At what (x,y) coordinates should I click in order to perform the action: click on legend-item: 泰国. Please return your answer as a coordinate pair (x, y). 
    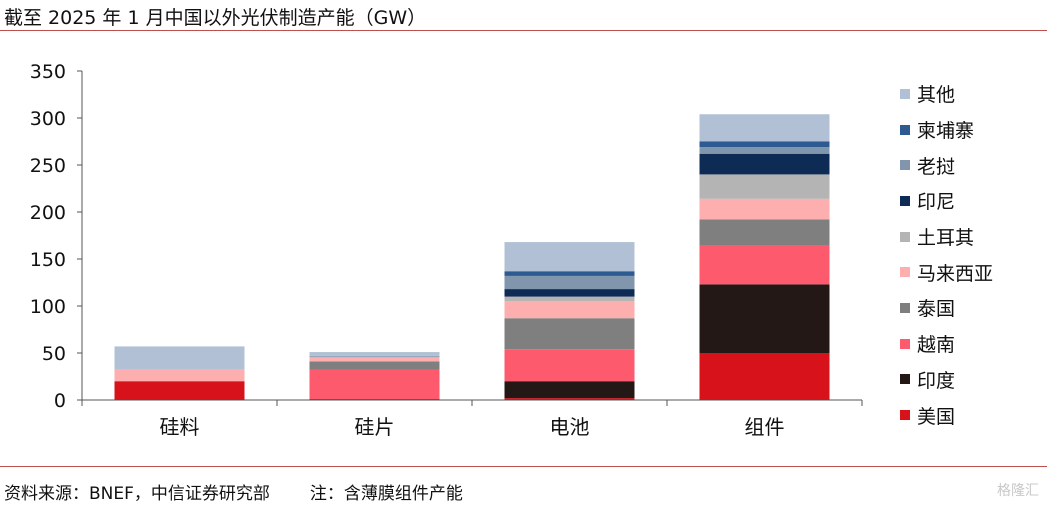
    Looking at the image, I should click on (970, 308).